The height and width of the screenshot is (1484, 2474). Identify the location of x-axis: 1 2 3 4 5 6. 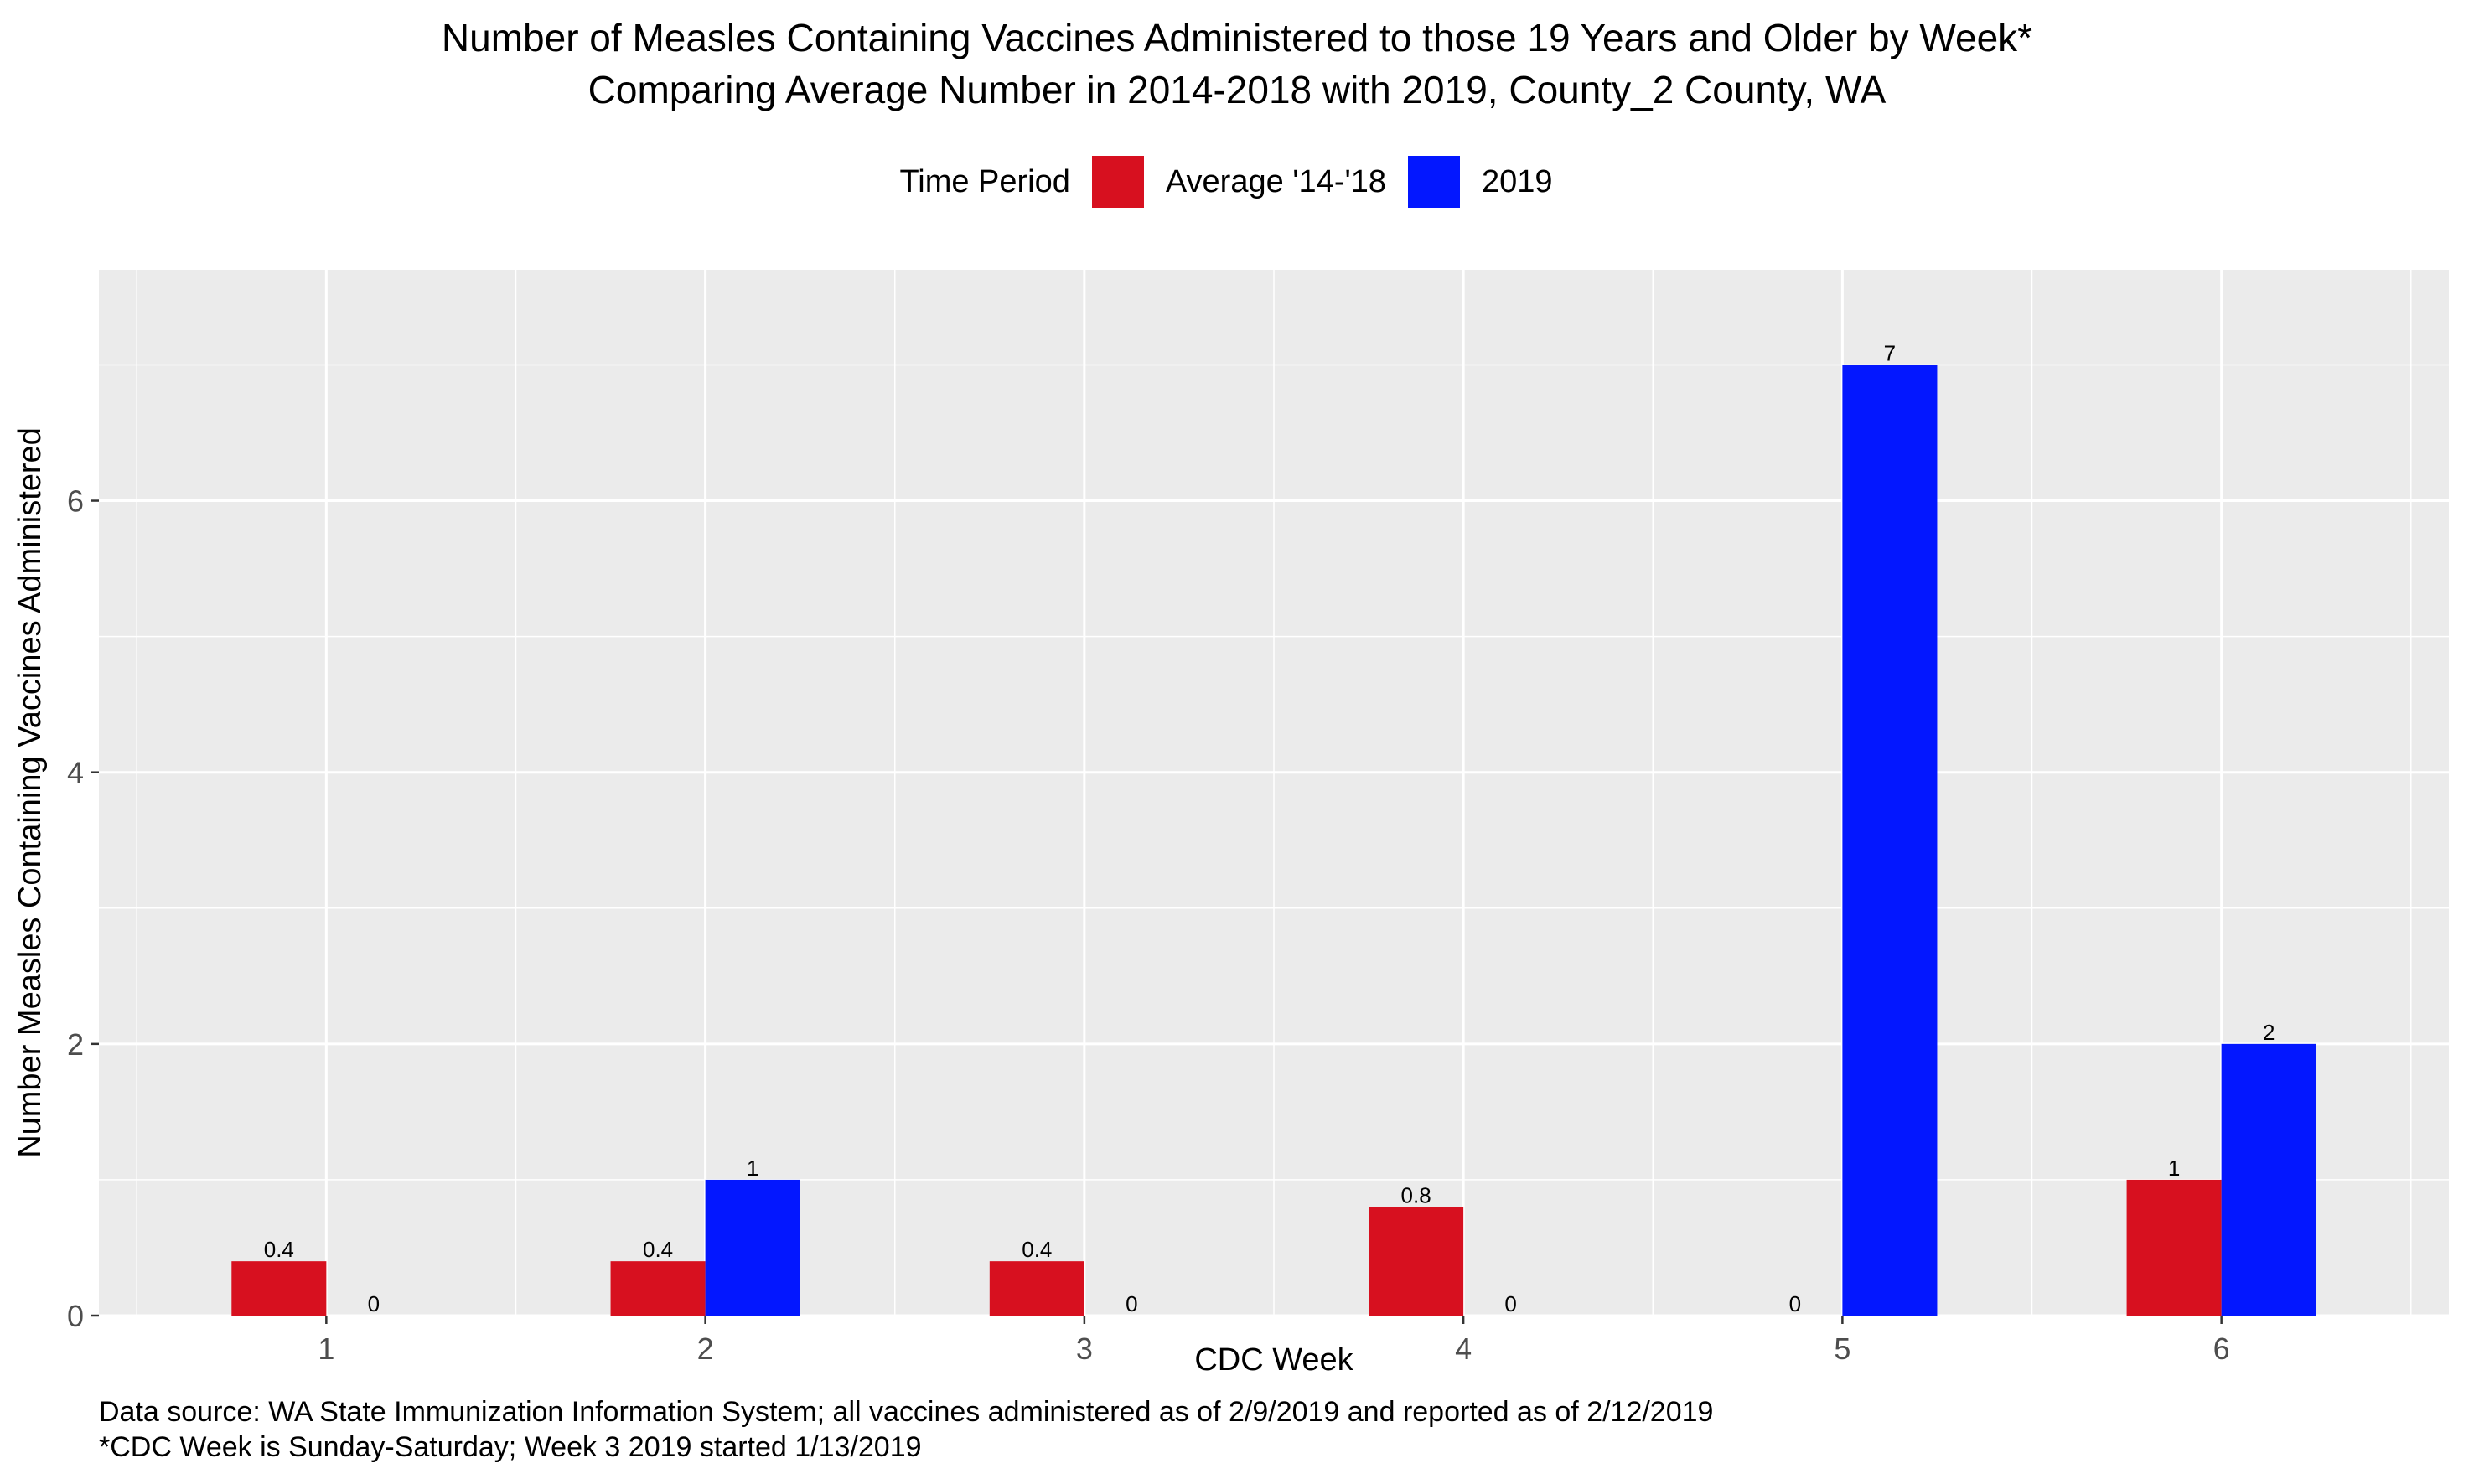
(1274, 1341).